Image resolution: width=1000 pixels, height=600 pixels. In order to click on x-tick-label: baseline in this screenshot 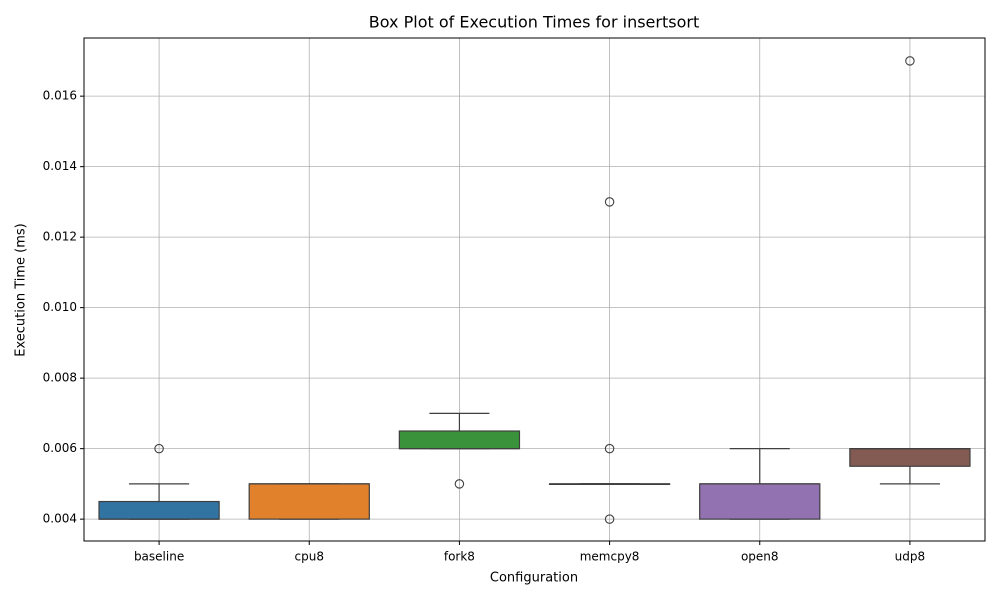, I will do `click(159, 557)`.